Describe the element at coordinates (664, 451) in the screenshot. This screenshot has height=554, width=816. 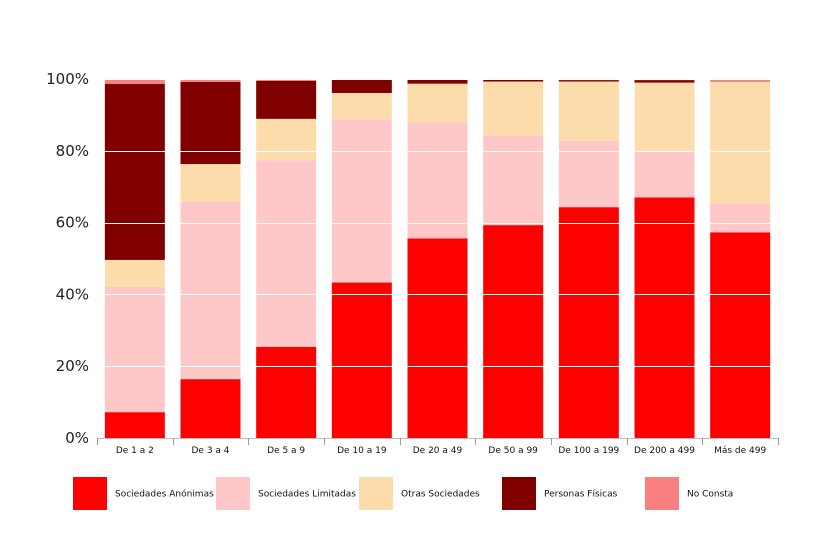
I see `x-tick-label: De 200 a 499` at that location.